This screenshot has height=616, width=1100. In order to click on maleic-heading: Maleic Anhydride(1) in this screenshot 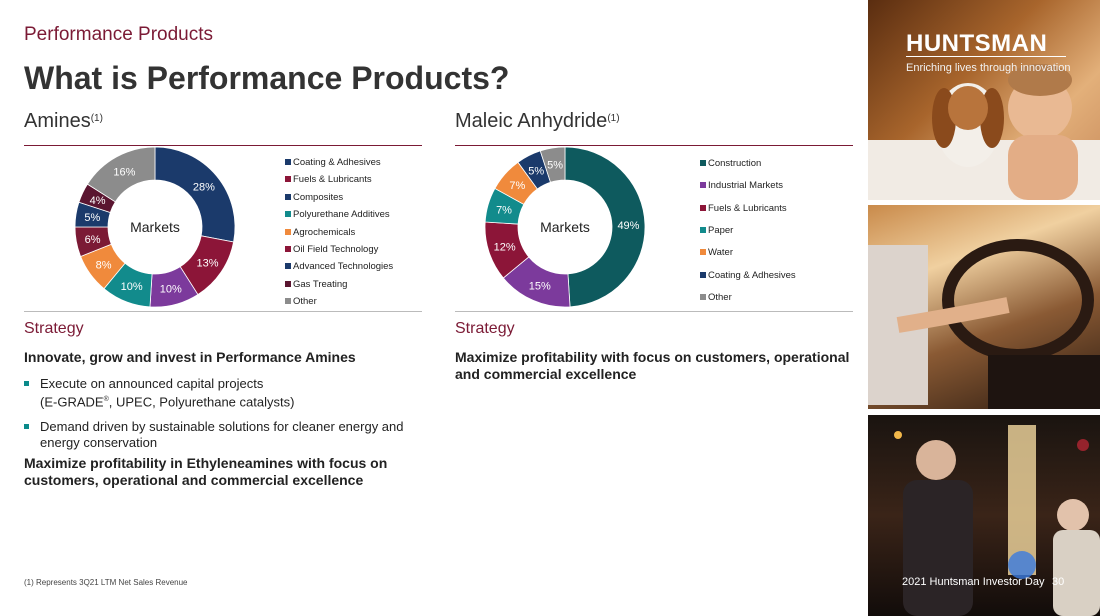, I will do `click(537, 121)`.